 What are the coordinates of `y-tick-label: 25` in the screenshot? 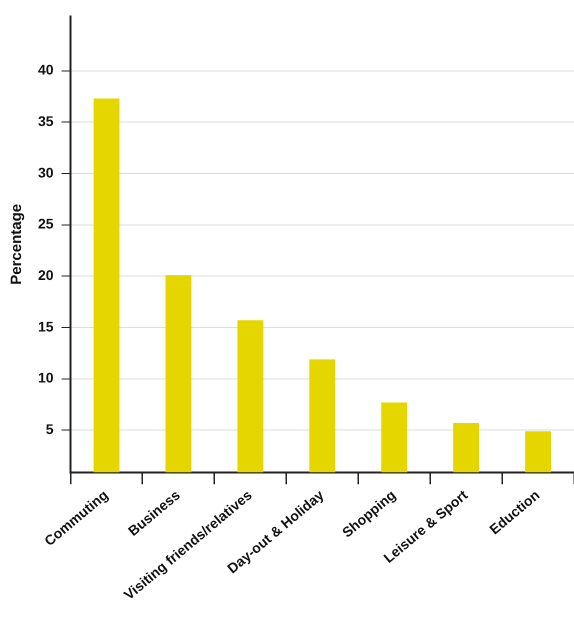 It's located at (46, 224).